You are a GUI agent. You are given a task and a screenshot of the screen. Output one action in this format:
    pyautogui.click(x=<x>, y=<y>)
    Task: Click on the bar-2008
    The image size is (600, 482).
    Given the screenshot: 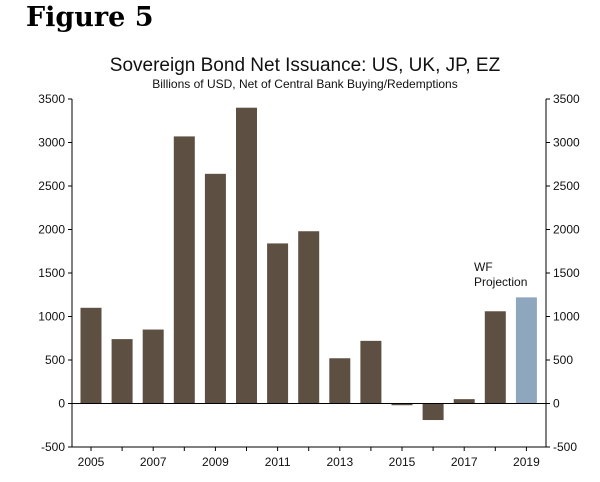 What is the action you would take?
    pyautogui.click(x=184, y=270)
    